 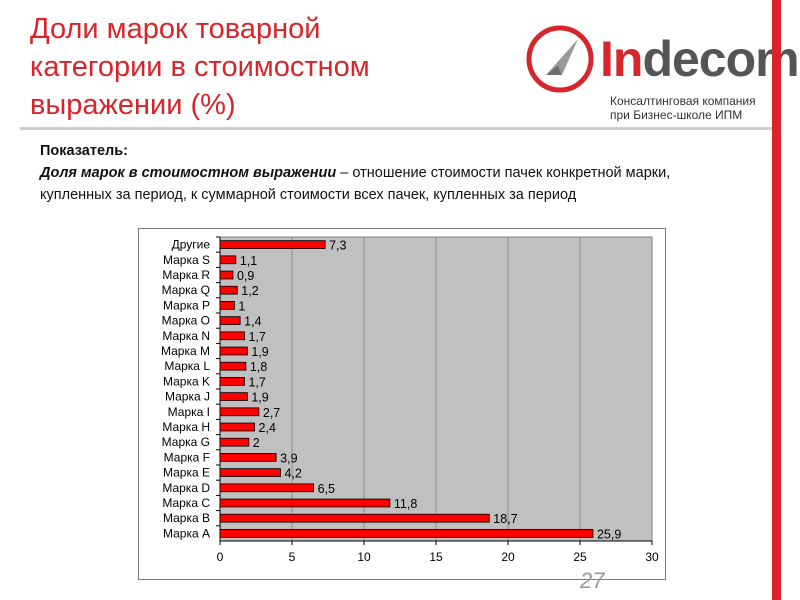 What do you see at coordinates (364, 557) in the screenshot?
I see `x-tick-label: 10` at bounding box center [364, 557].